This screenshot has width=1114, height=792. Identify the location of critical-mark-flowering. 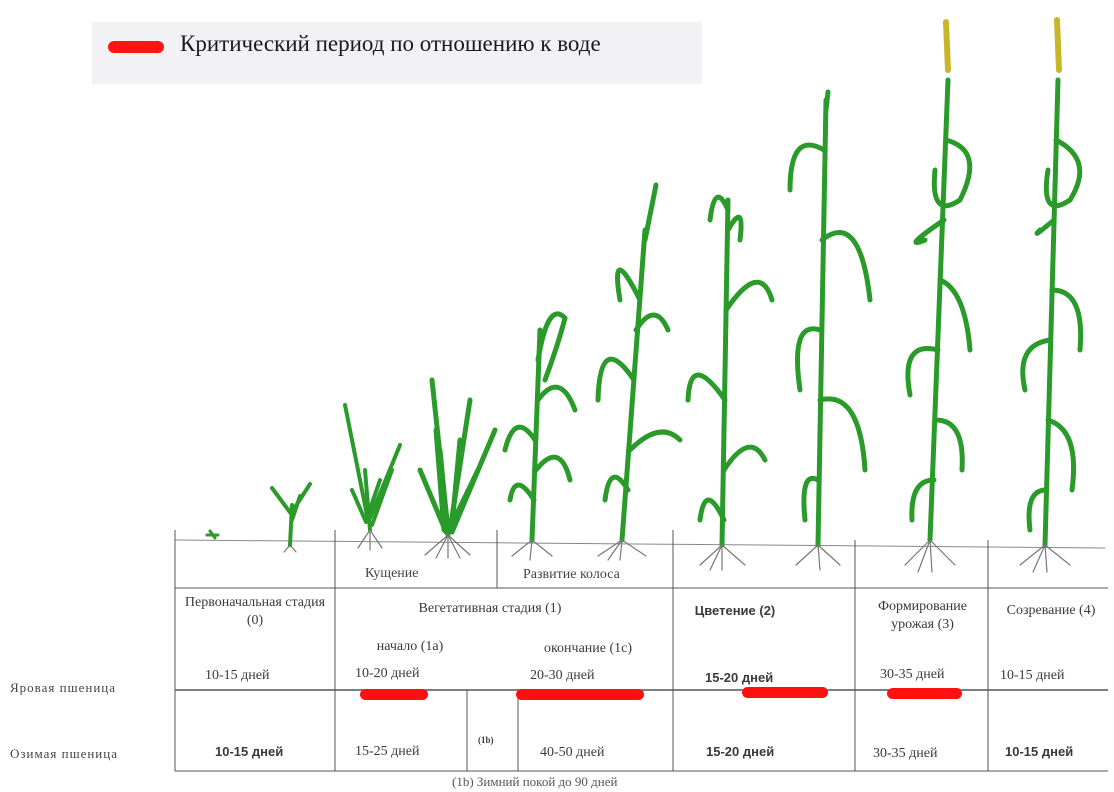
(785, 692).